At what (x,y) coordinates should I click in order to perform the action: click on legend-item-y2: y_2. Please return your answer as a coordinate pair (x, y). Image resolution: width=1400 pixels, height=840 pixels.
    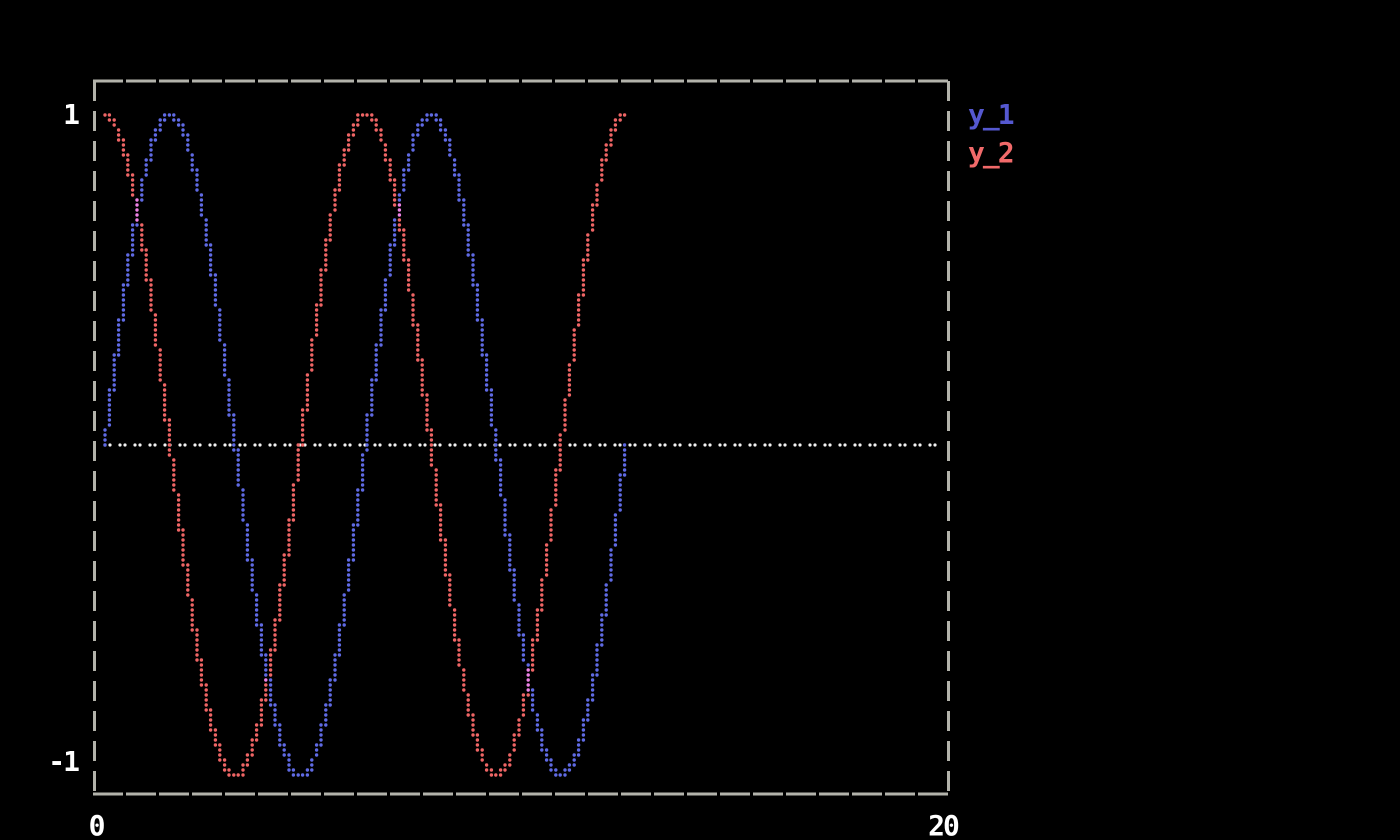
    Looking at the image, I should click on (991, 152).